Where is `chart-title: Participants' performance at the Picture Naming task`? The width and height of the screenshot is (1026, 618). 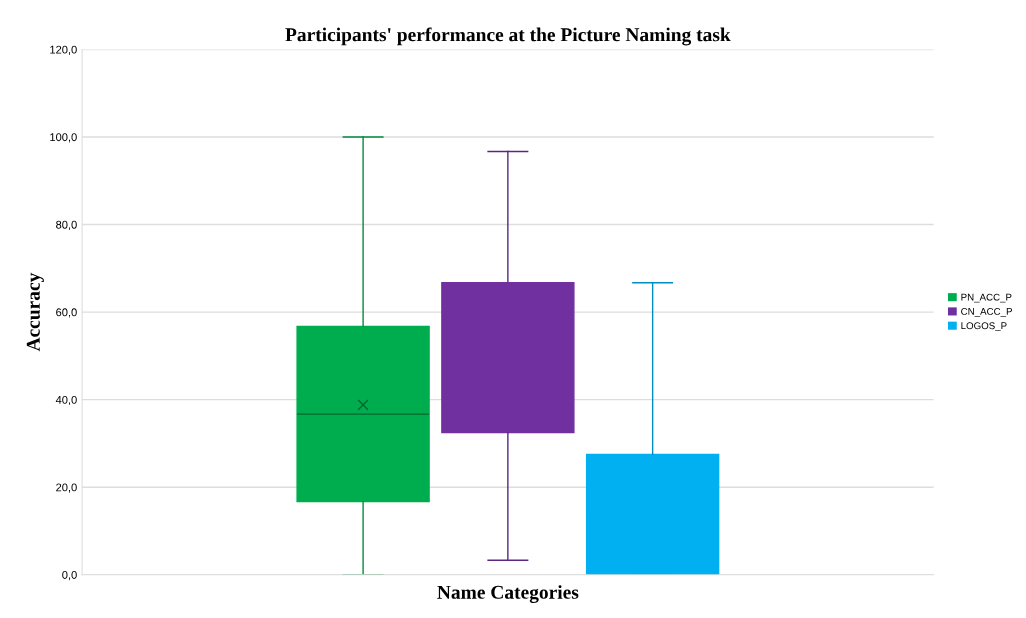
chart-title: Participants' performance at the Picture Naming task is located at coordinates (508, 36).